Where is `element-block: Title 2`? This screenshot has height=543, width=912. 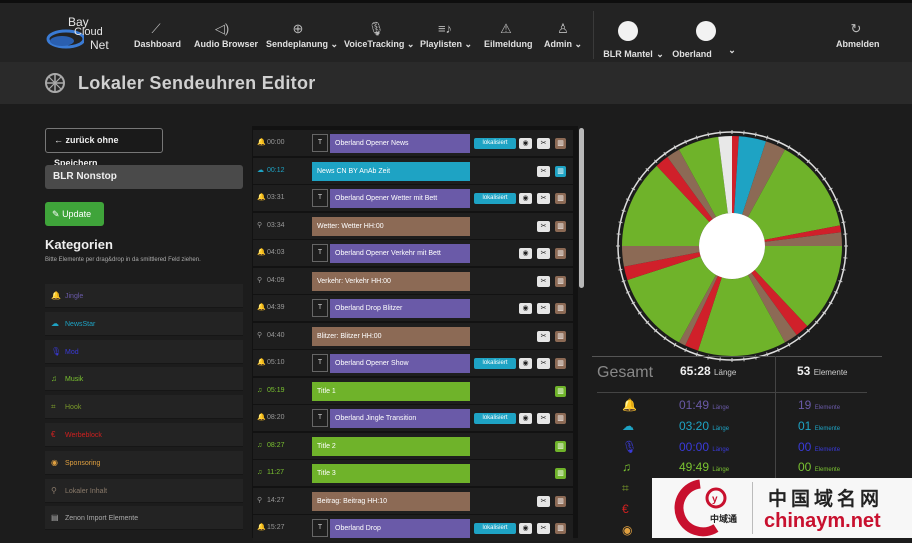
element-block: Title 2 is located at coordinates (391, 446).